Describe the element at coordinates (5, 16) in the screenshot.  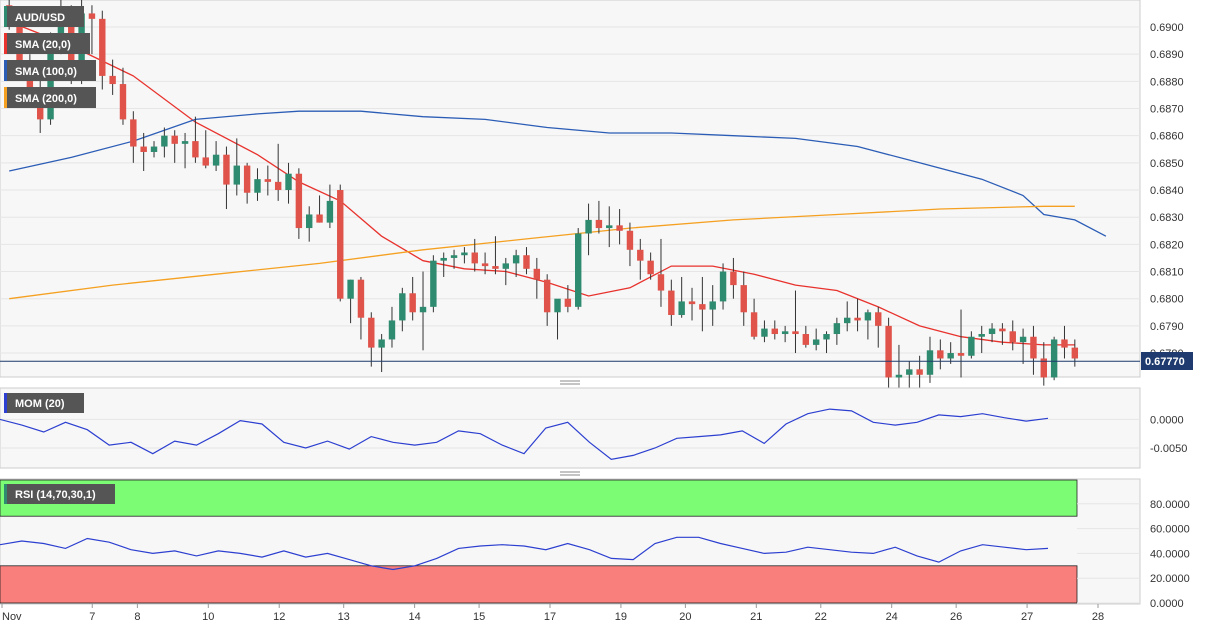
I see `legend-swatch-pair` at that location.